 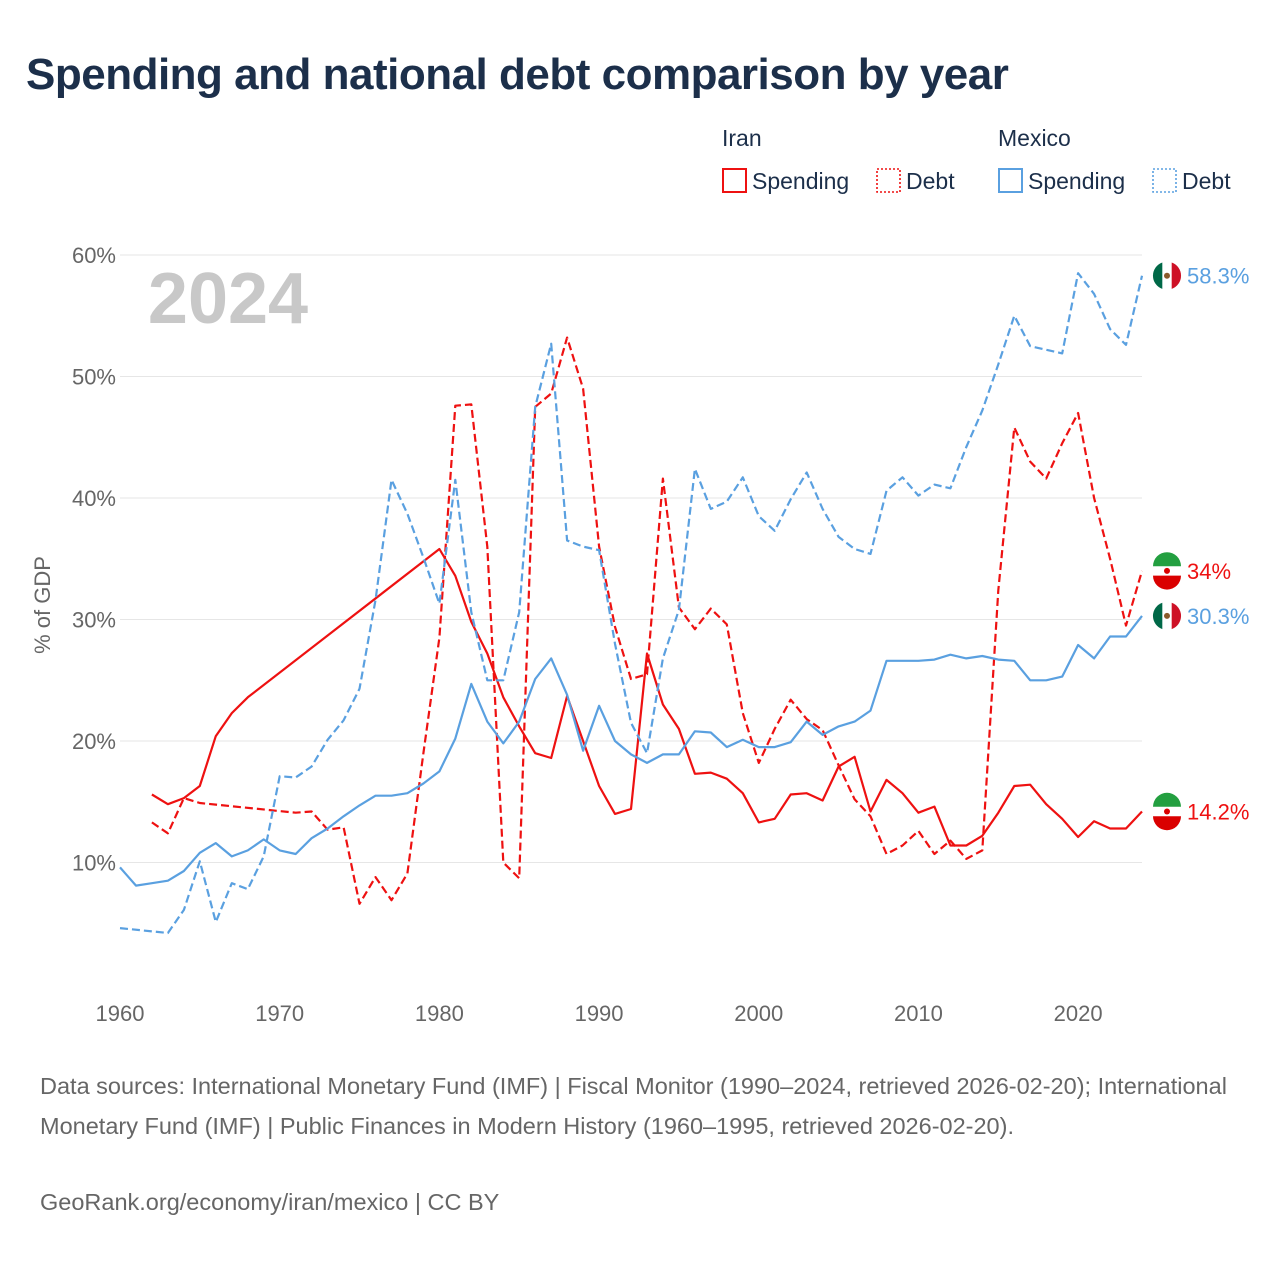 What do you see at coordinates (270, 1202) in the screenshot?
I see `credit-link: GeoRank.org/economy/iran/mexico | CC BY` at bounding box center [270, 1202].